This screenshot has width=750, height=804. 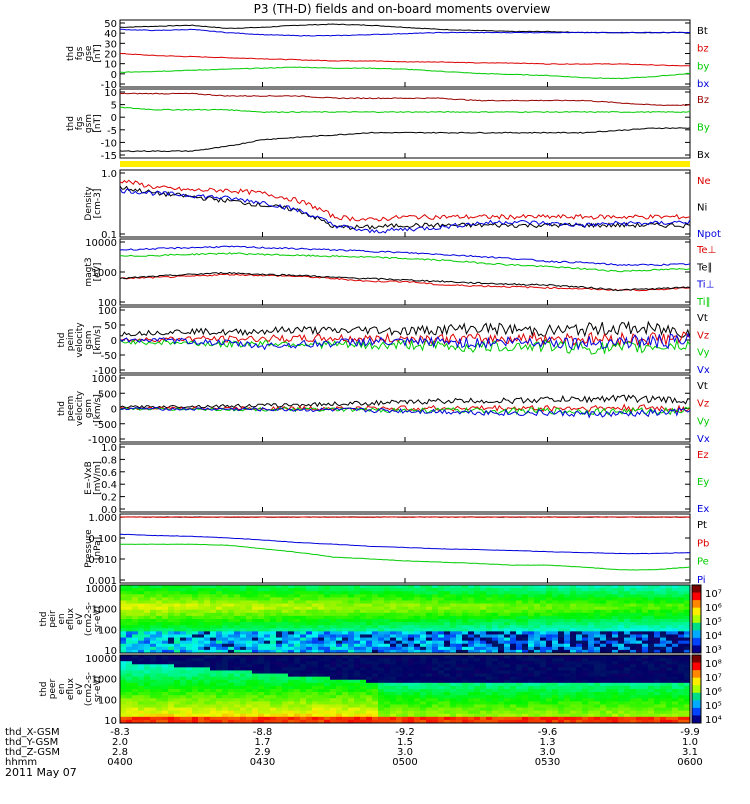 What do you see at coordinates (703, 128) in the screenshot?
I see `legend-entry: By` at bounding box center [703, 128].